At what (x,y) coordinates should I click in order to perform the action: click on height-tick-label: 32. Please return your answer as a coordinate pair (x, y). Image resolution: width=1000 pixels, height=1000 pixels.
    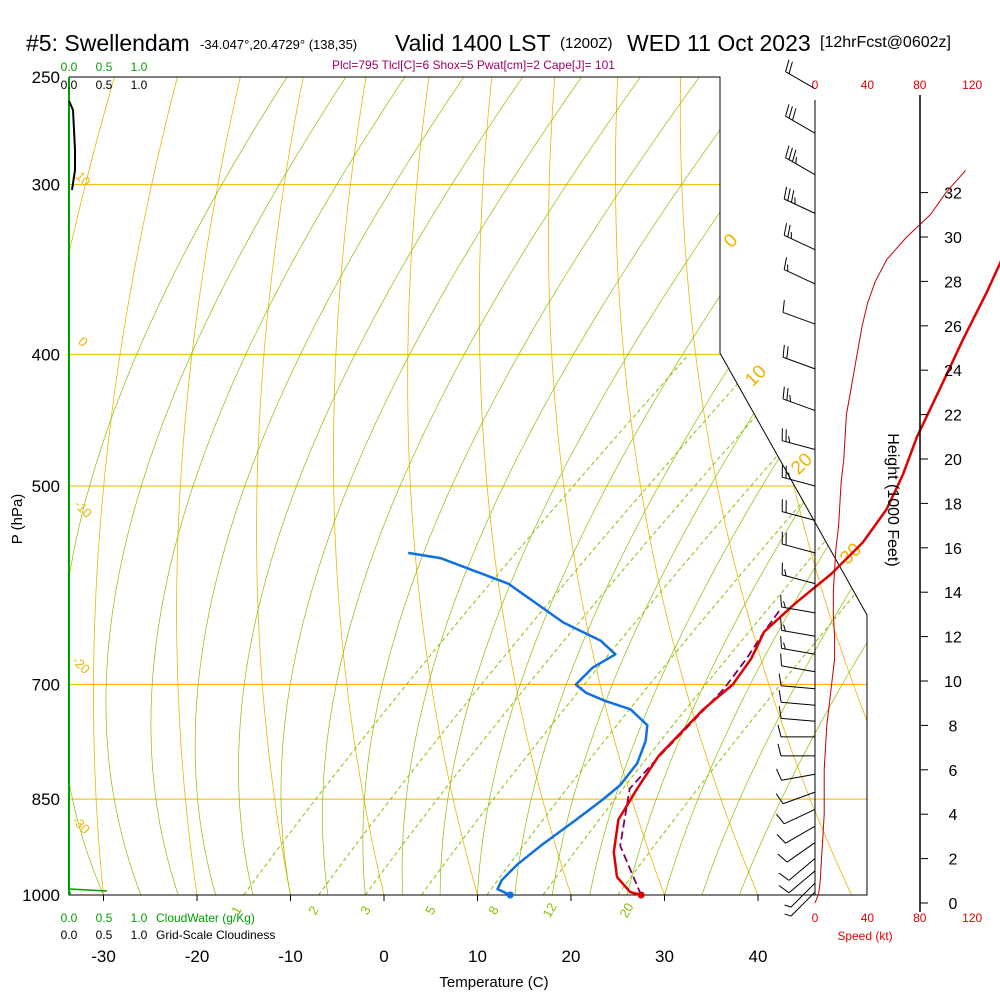
    Looking at the image, I should click on (953, 194).